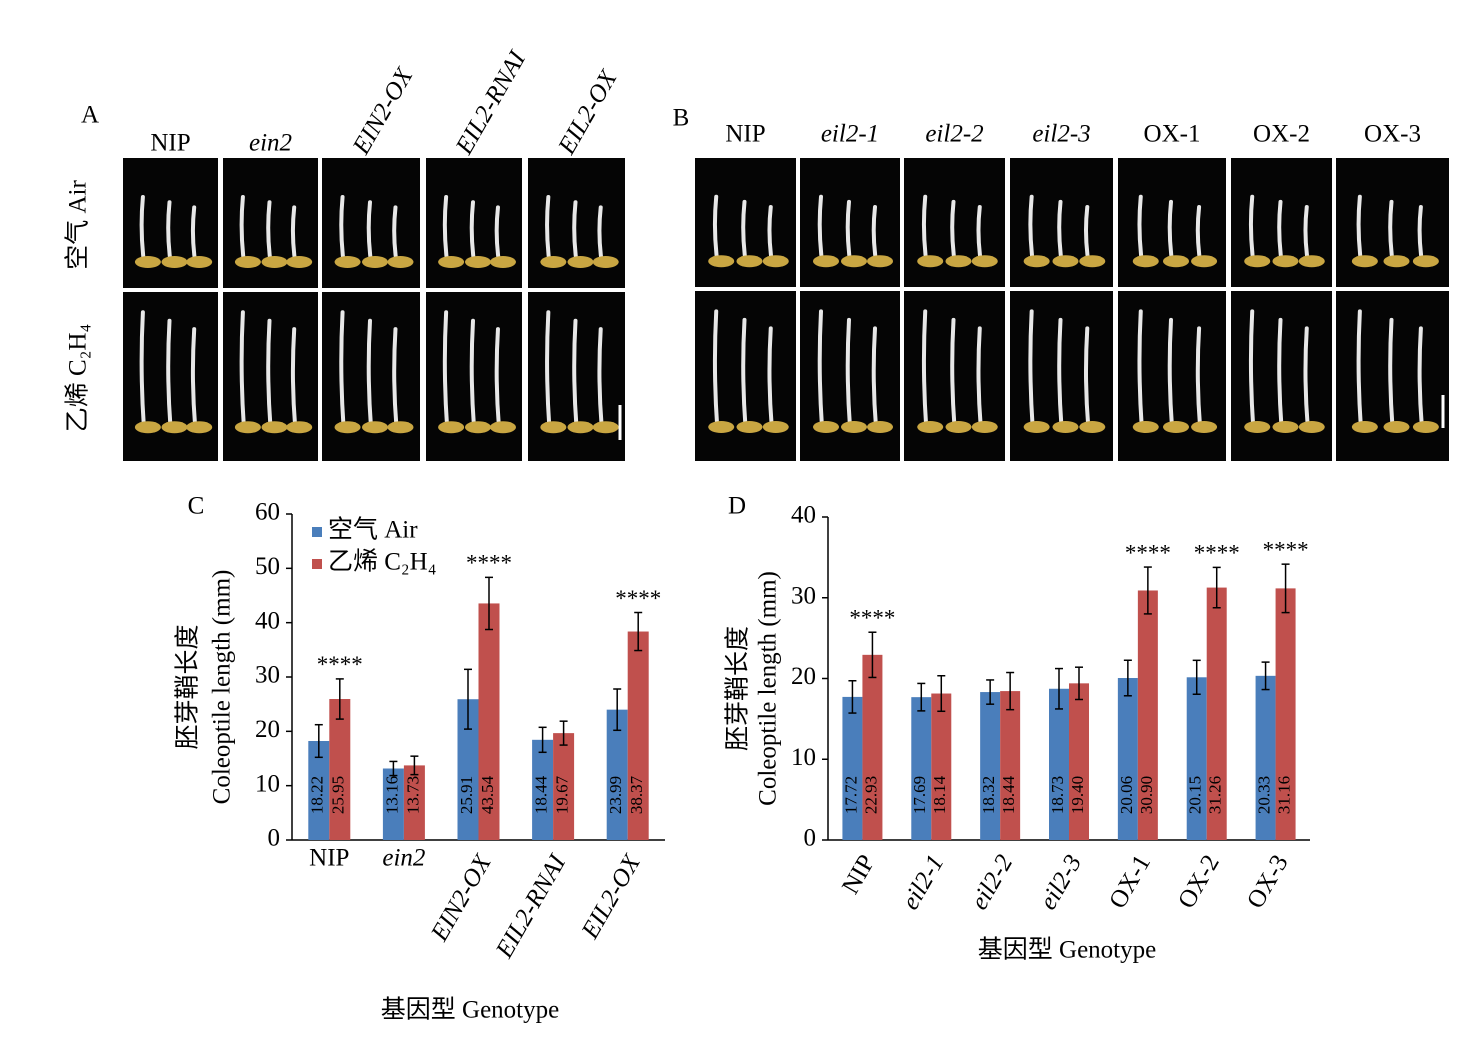 This screenshot has width=1479, height=1038. What do you see at coordinates (850, 134) in the screenshot?
I see `column-header: eil2-1` at bounding box center [850, 134].